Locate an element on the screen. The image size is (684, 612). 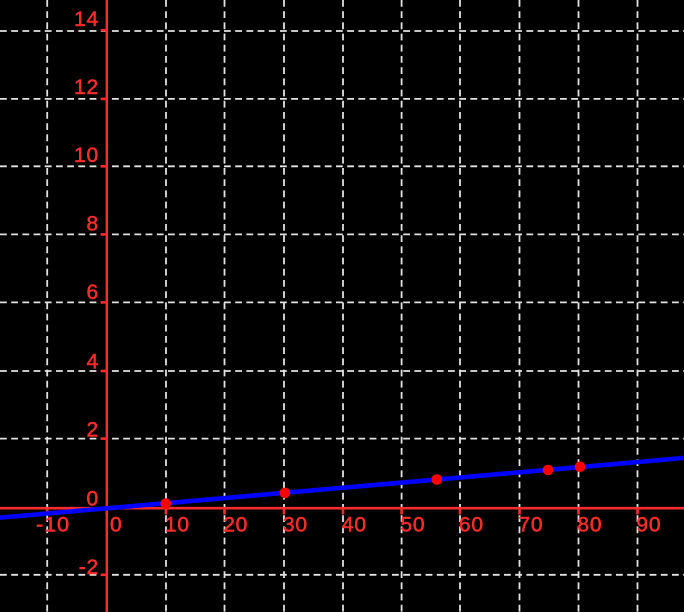
svg-text: 4 is located at coordinates (93, 361).